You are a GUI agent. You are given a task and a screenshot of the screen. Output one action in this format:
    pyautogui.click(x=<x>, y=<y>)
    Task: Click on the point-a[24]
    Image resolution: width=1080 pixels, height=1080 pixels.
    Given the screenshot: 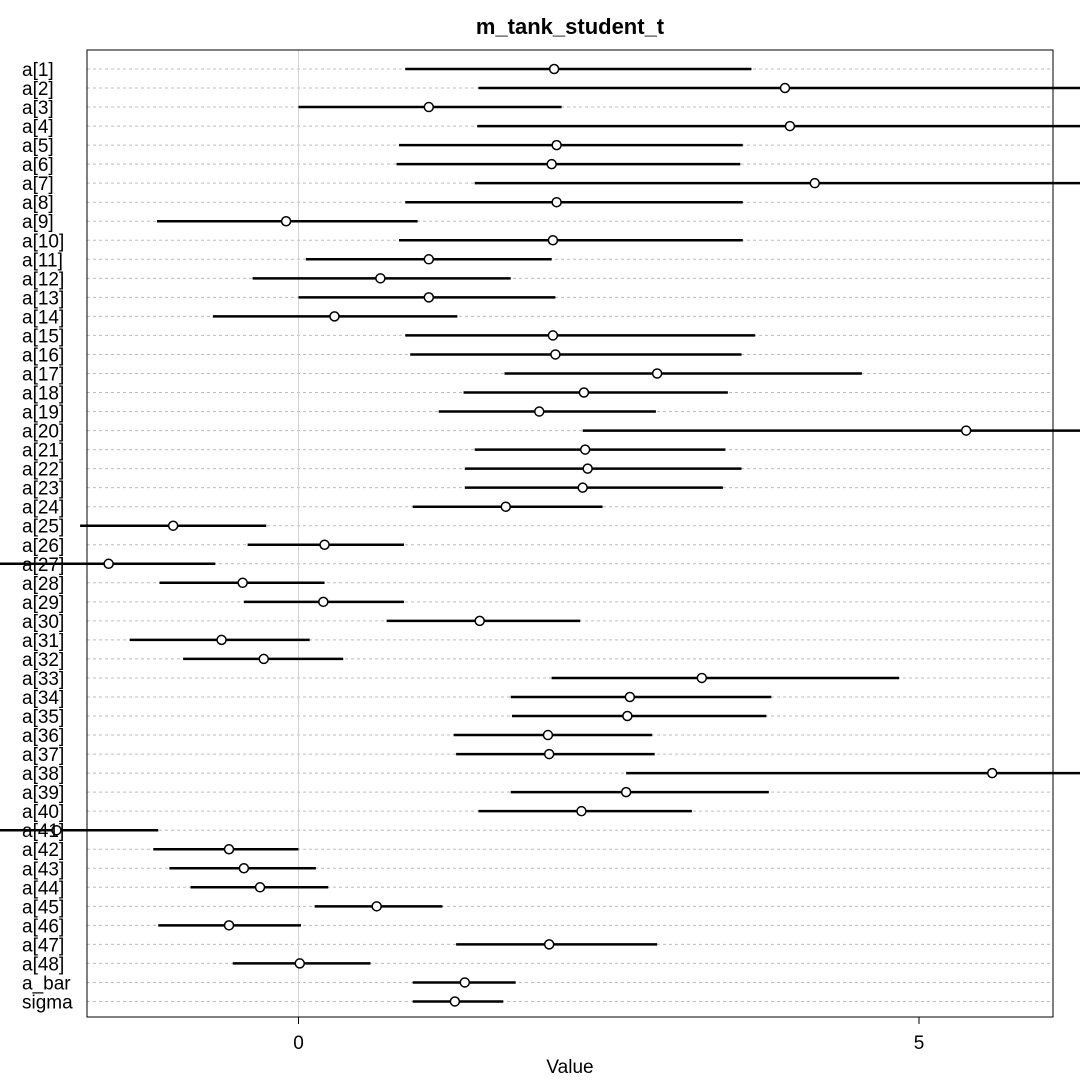 What is the action you would take?
    pyautogui.click(x=505, y=506)
    